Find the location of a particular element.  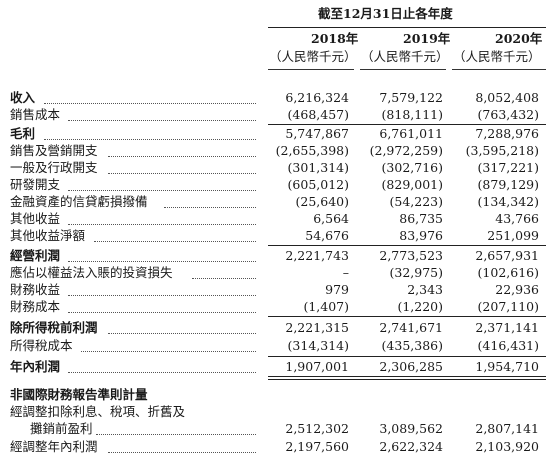

unit-underline-2019 is located at coordinates (403, 69).